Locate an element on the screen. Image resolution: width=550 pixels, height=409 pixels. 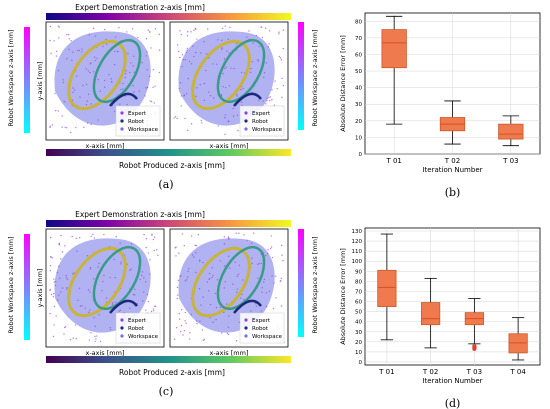
x-tick-label: T 03 is located at coordinates (510, 161).